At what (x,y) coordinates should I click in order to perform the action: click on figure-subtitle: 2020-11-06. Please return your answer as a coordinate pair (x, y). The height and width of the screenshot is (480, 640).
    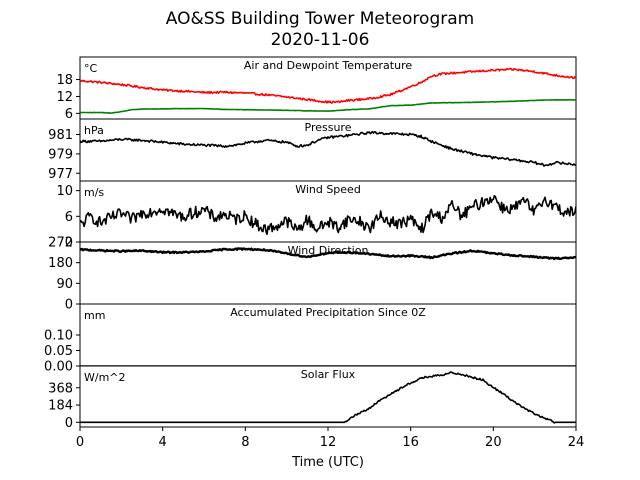
    Looking at the image, I should click on (320, 40).